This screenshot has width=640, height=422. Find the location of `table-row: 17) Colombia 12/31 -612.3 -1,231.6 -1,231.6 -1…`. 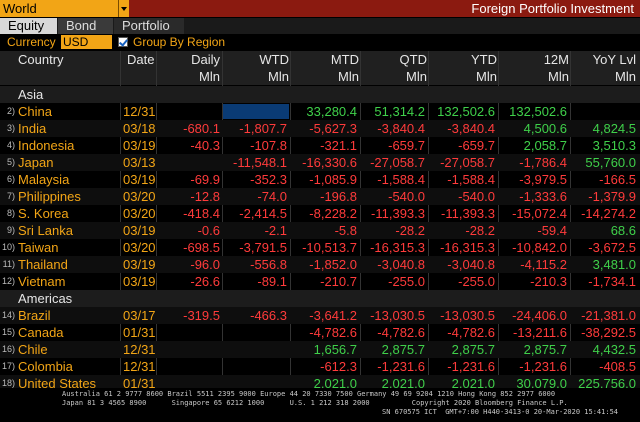

table-row: 17) Colombia 12/31 -612.3 -1,231.6 -1,231.6 -1… is located at coordinates (320, 366).